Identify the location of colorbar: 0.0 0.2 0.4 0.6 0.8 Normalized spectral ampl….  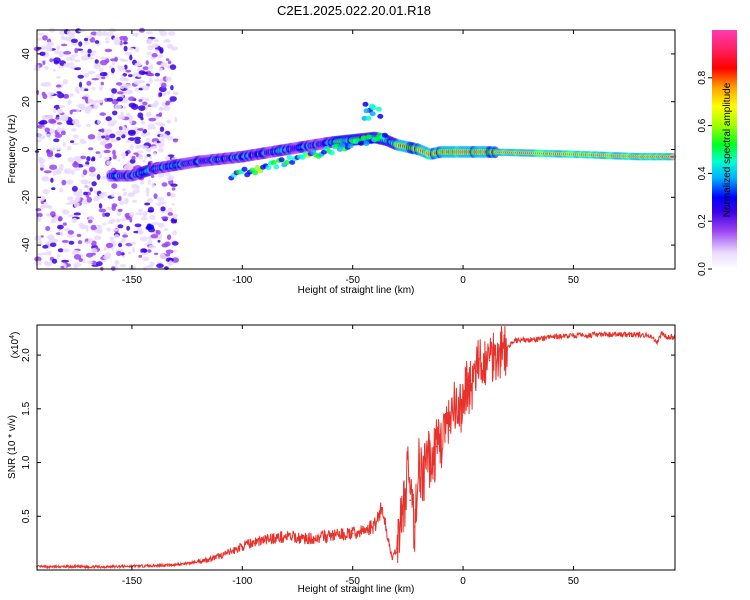
(717, 153).